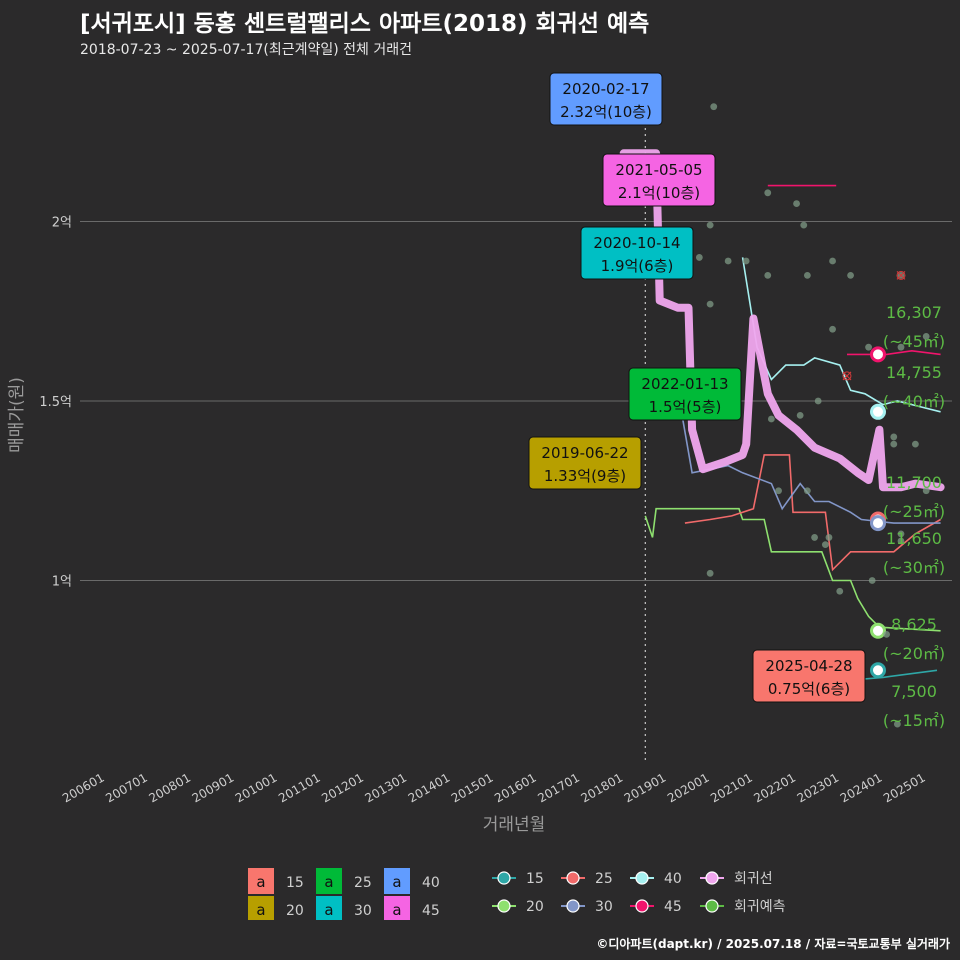 The width and height of the screenshot is (960, 960). Describe the element at coordinates (431, 911) in the screenshot. I see `legend-key-label: 45` at that location.